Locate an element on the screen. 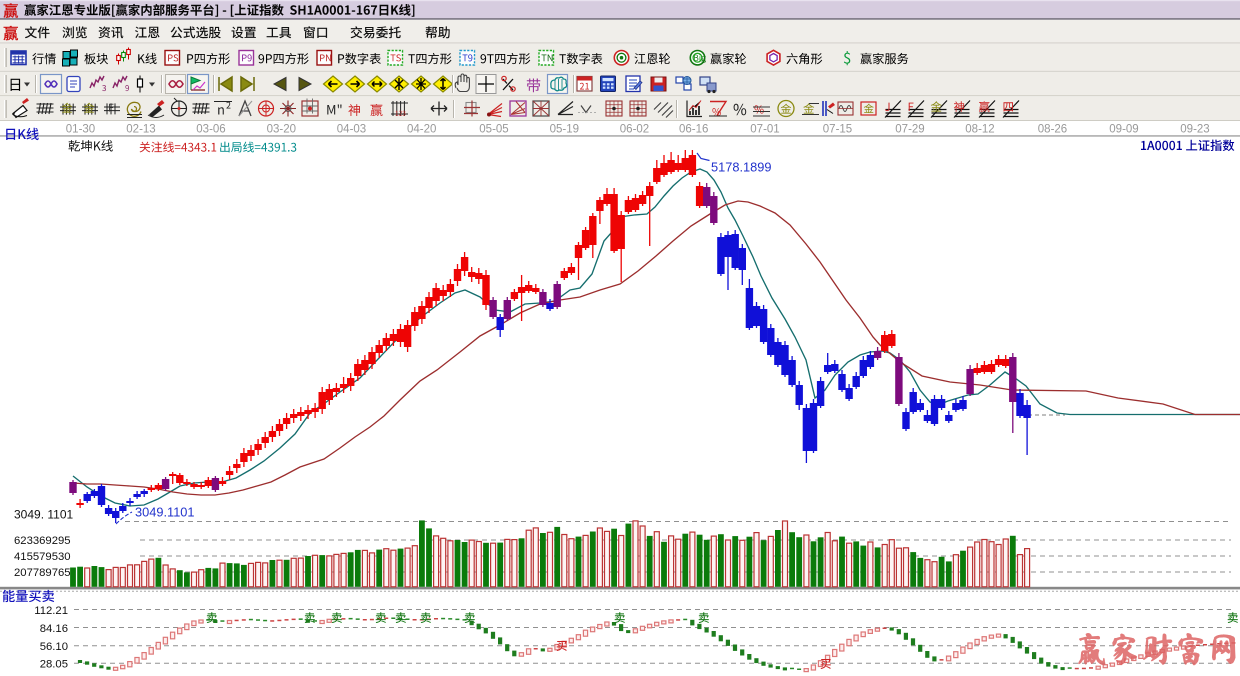  svg-text: 07-01 is located at coordinates (764, 130).